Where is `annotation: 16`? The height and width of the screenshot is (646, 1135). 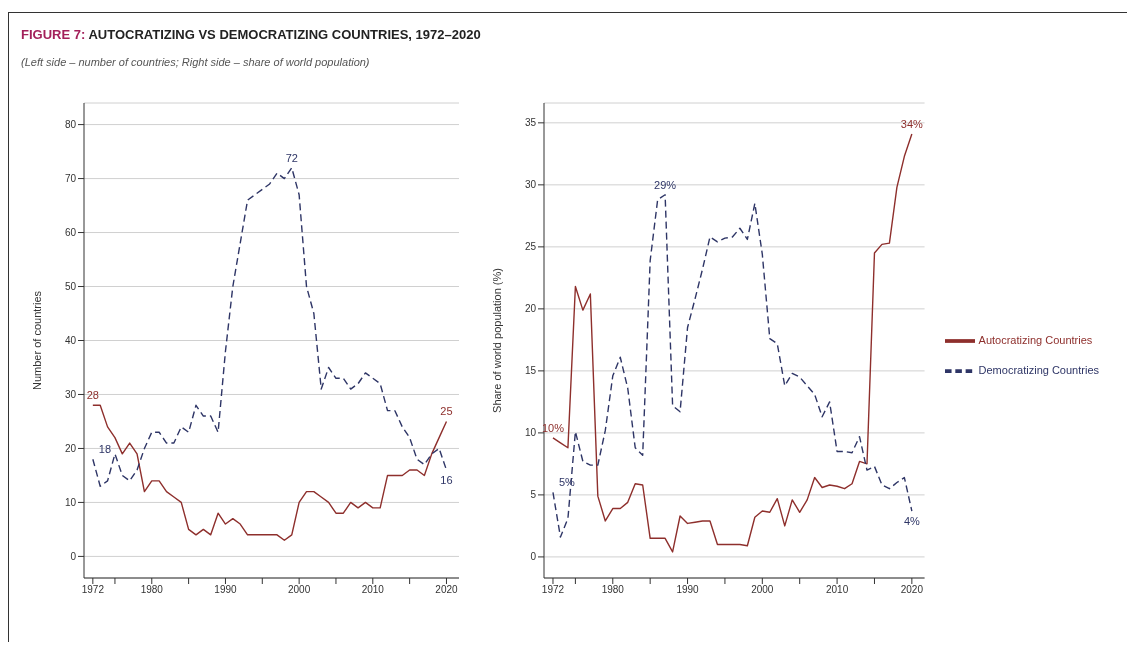 annotation: 16 is located at coordinates (446, 479).